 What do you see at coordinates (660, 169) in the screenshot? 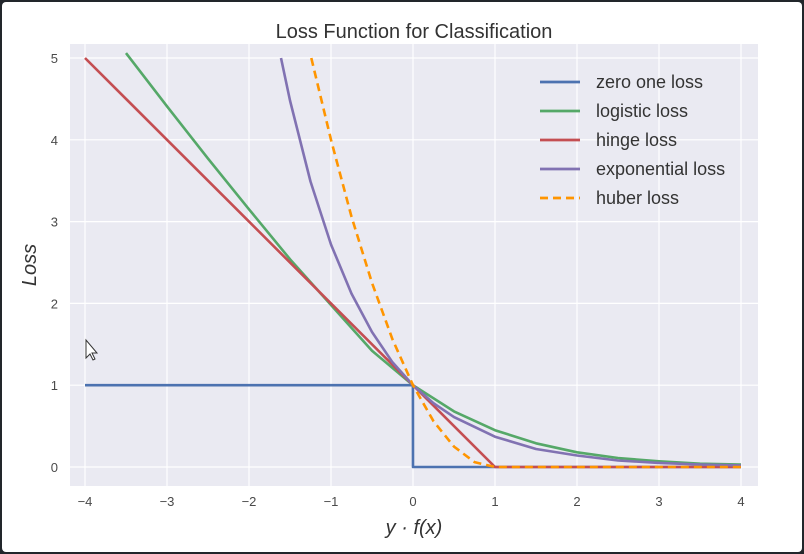
I see `legend-label: exponential loss` at bounding box center [660, 169].